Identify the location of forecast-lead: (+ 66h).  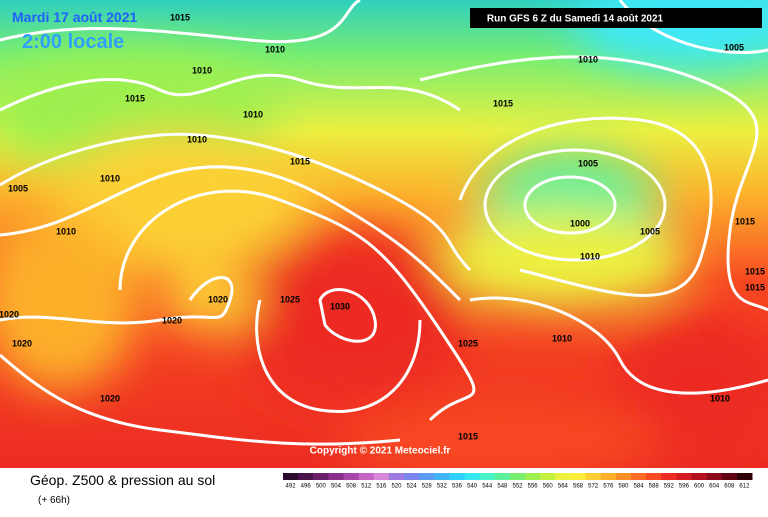
(54, 500).